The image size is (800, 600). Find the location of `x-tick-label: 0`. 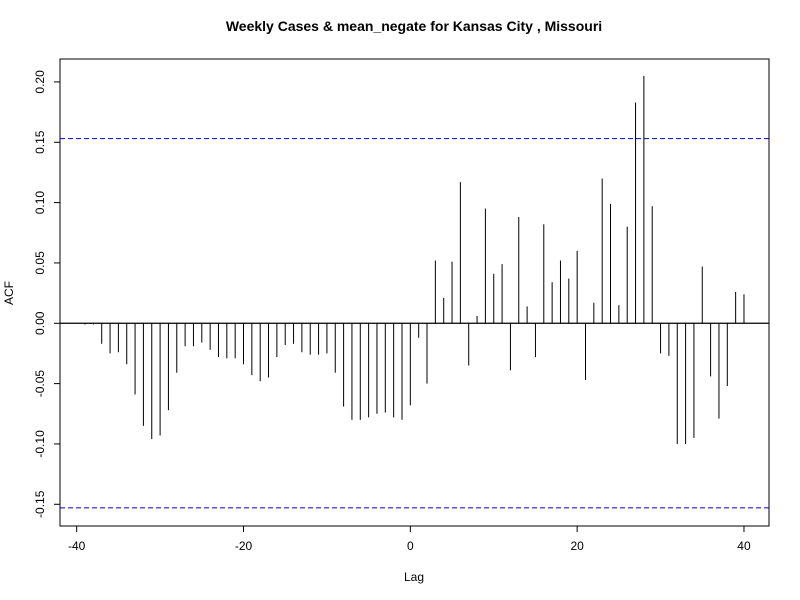

x-tick-label: 0 is located at coordinates (410, 546).